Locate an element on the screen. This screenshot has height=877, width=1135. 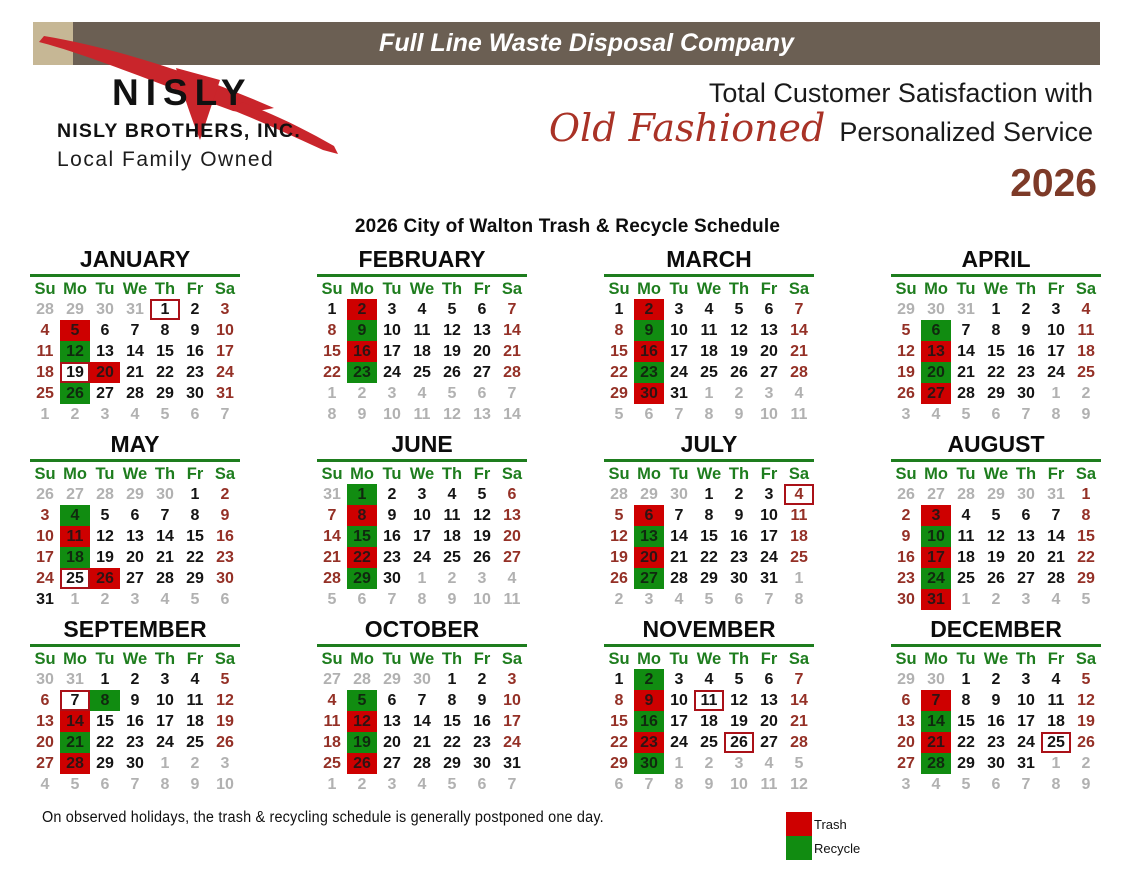
legend-label: Recycle is located at coordinates (837, 848).